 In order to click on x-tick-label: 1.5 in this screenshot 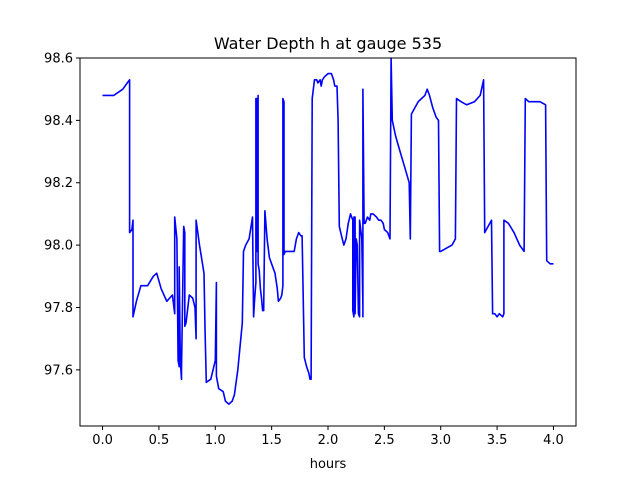, I will do `click(271, 440)`.